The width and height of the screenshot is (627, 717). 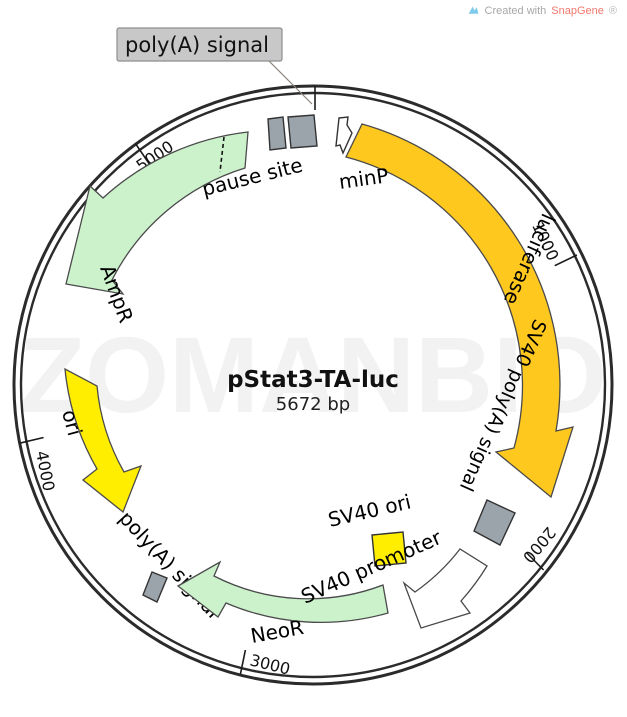 I want to click on callout-label: poly(A) signal, so click(x=197, y=45).